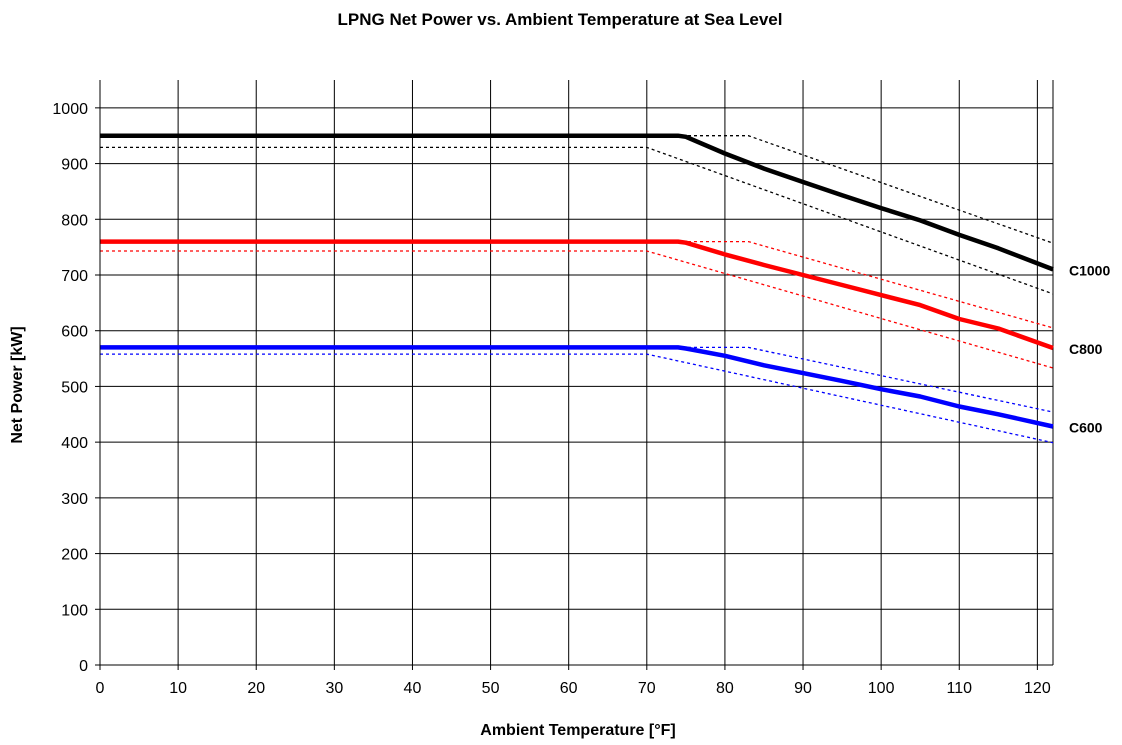 The width and height of the screenshot is (1122, 745). What do you see at coordinates (100, 688) in the screenshot?
I see `x-tick-label: 0` at bounding box center [100, 688].